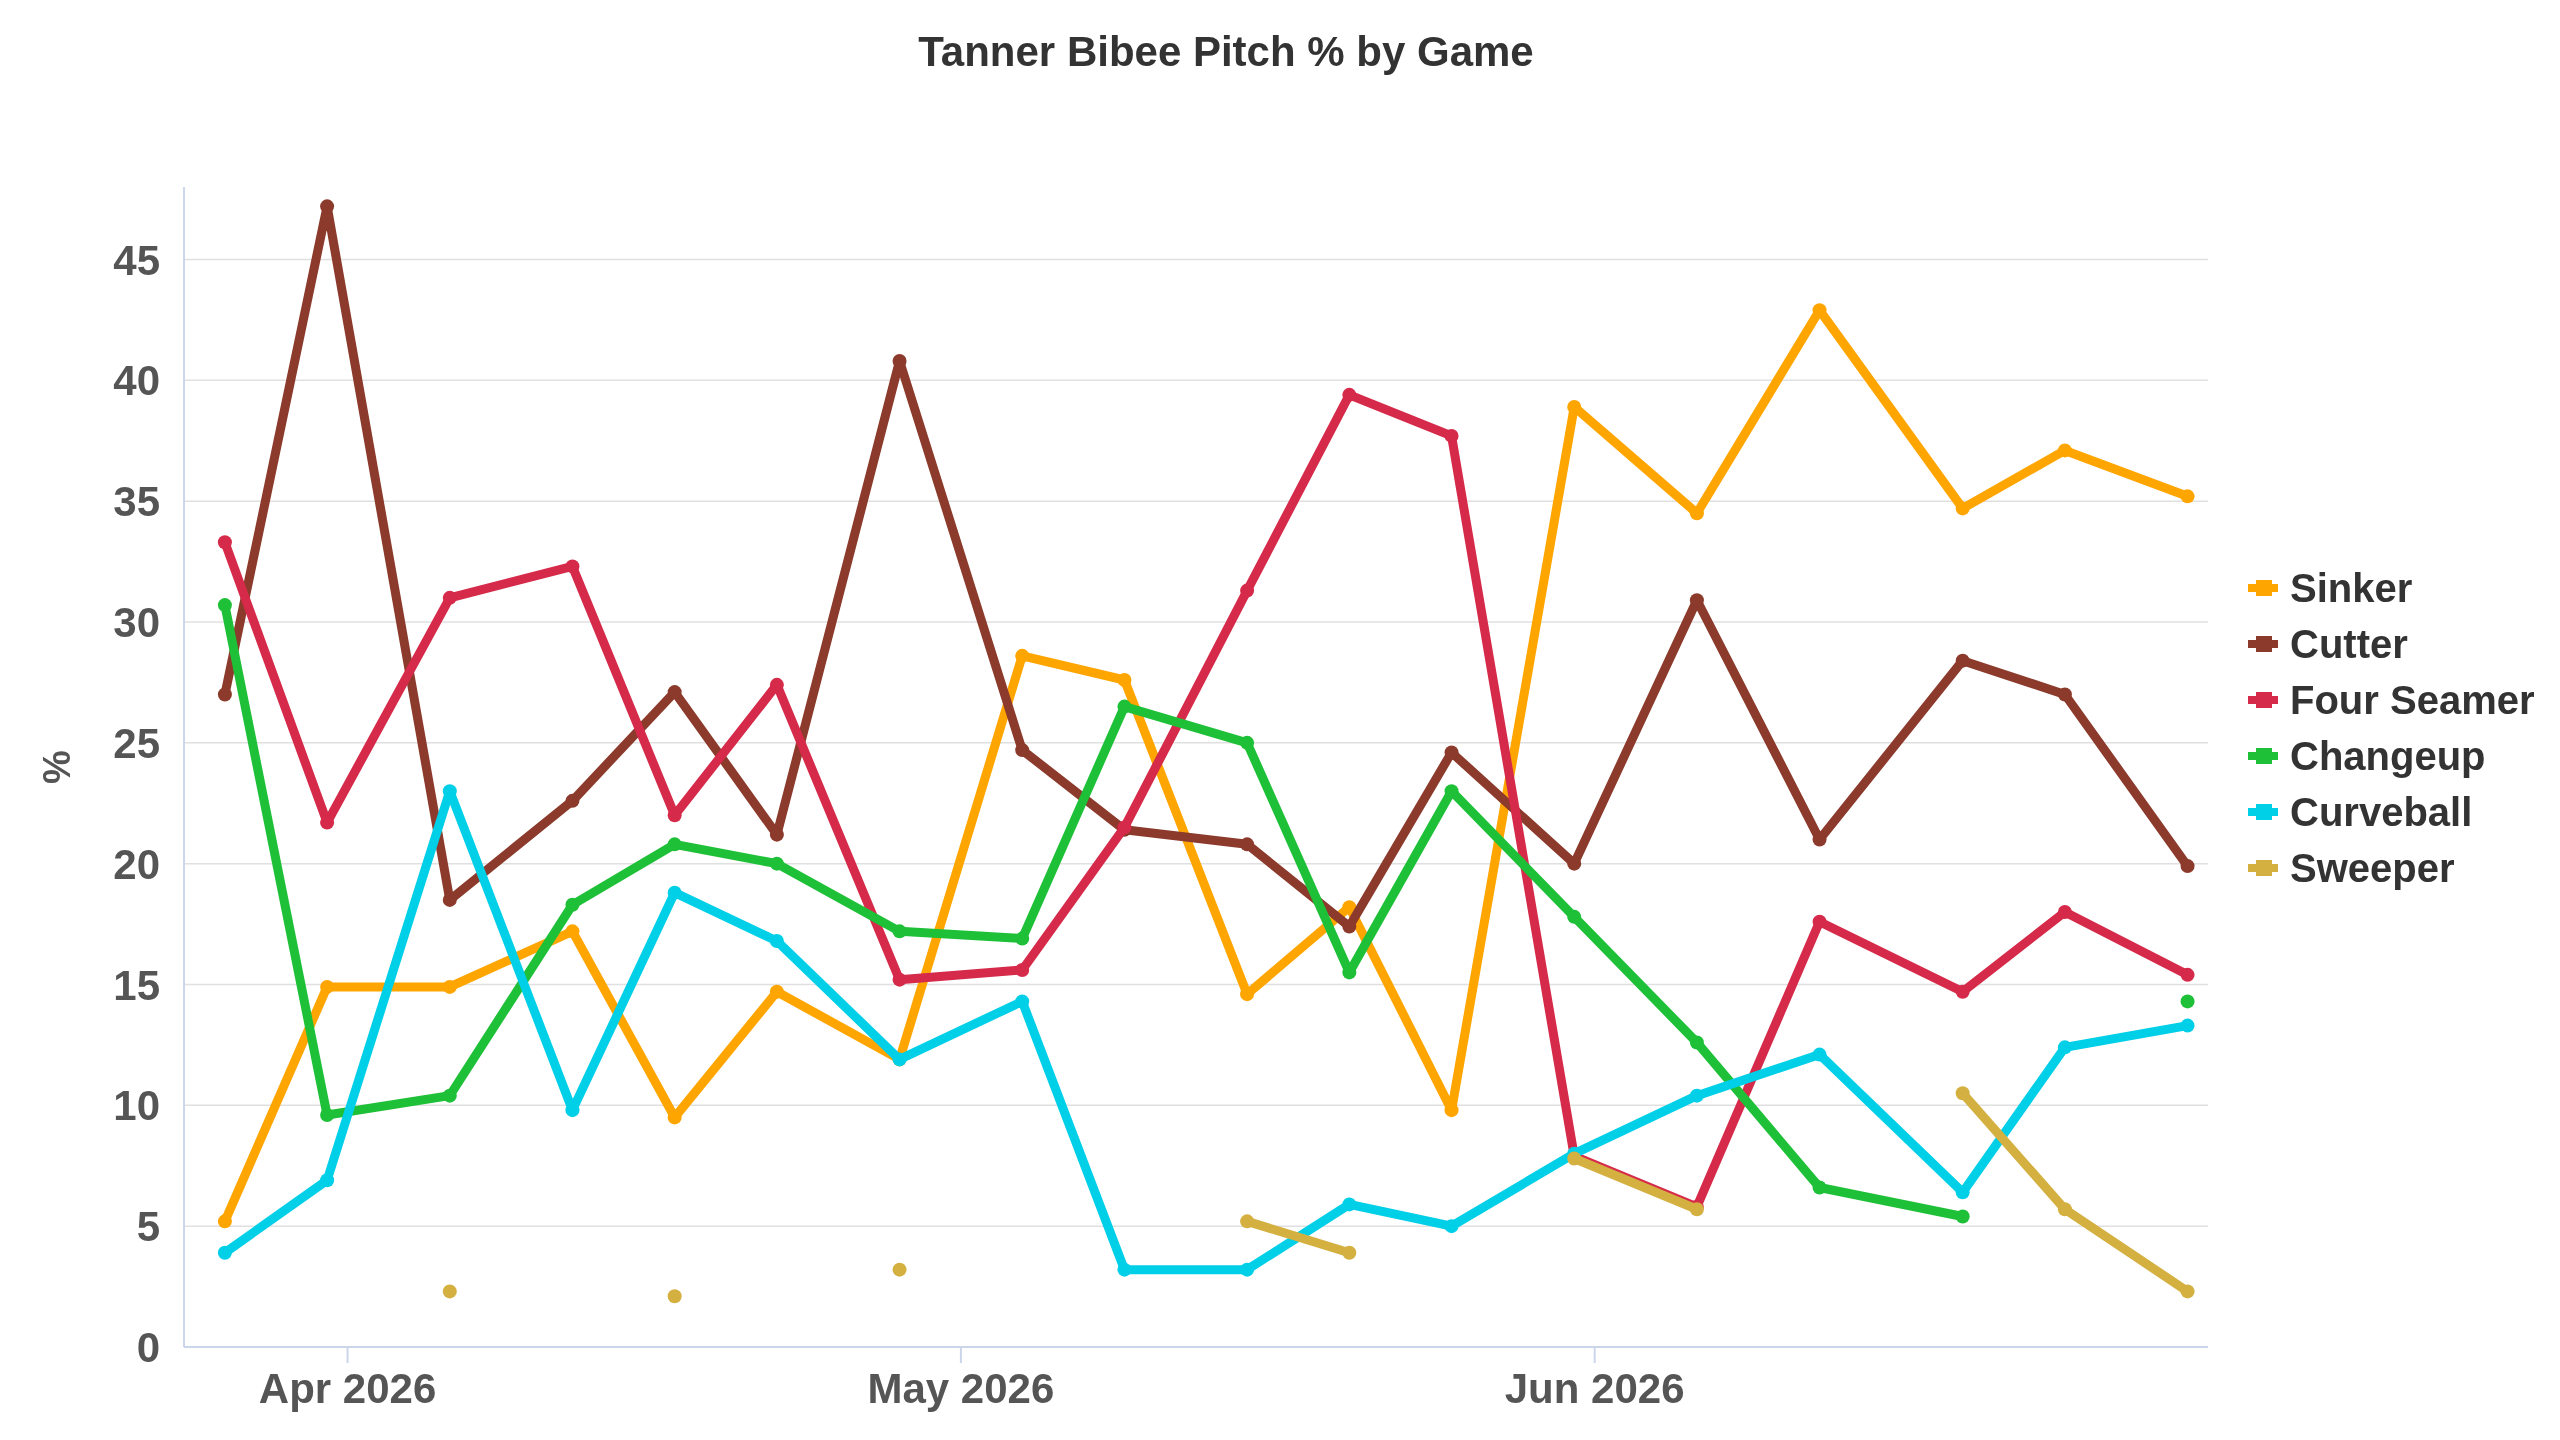  What do you see at coordinates (2381, 812) in the screenshot?
I see `legend-label: Curveball` at bounding box center [2381, 812].